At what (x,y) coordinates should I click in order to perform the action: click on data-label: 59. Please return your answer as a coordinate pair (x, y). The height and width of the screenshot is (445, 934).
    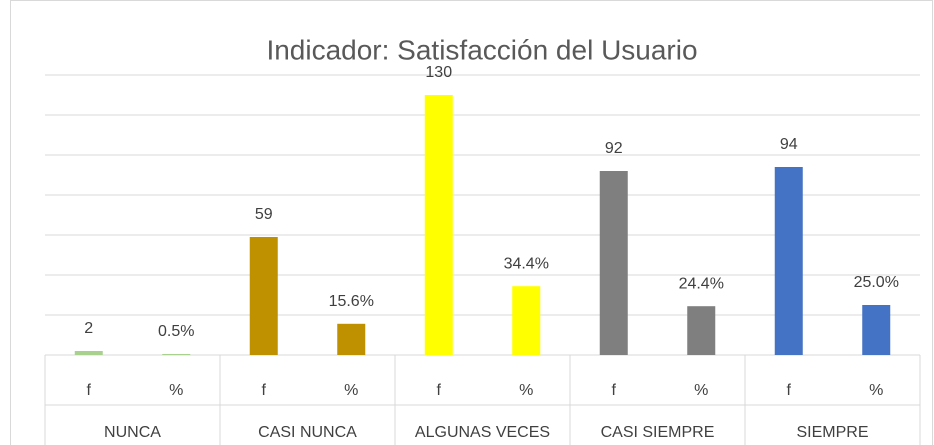
    Looking at the image, I should click on (264, 214).